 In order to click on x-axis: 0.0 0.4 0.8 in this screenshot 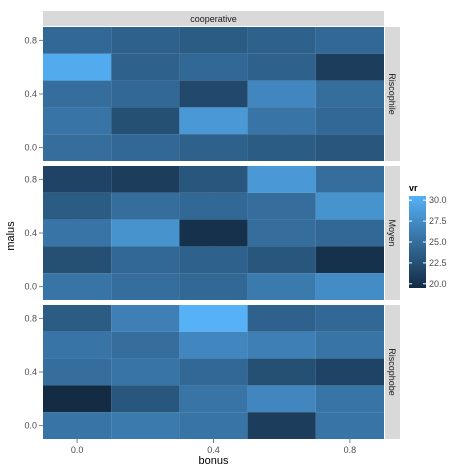, I will do `click(213, 447)`.